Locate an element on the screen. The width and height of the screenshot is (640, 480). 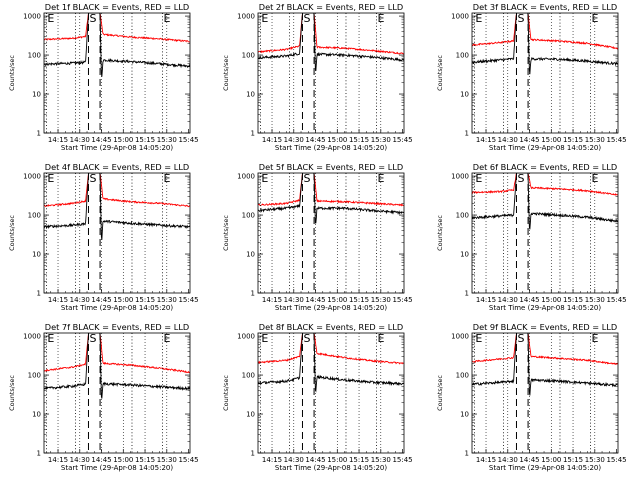
panel-title: Det 2f BLACK = Events, RED = LLD is located at coordinates (331, 7).